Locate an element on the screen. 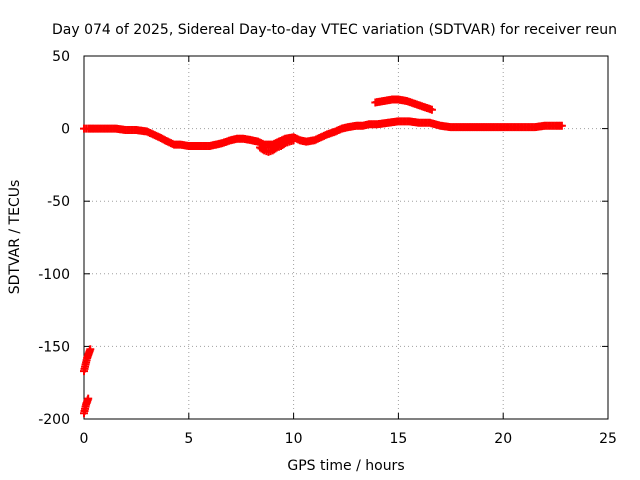 This screenshot has height=480, width=640. series-outlier-lower is located at coordinates (86, 406).